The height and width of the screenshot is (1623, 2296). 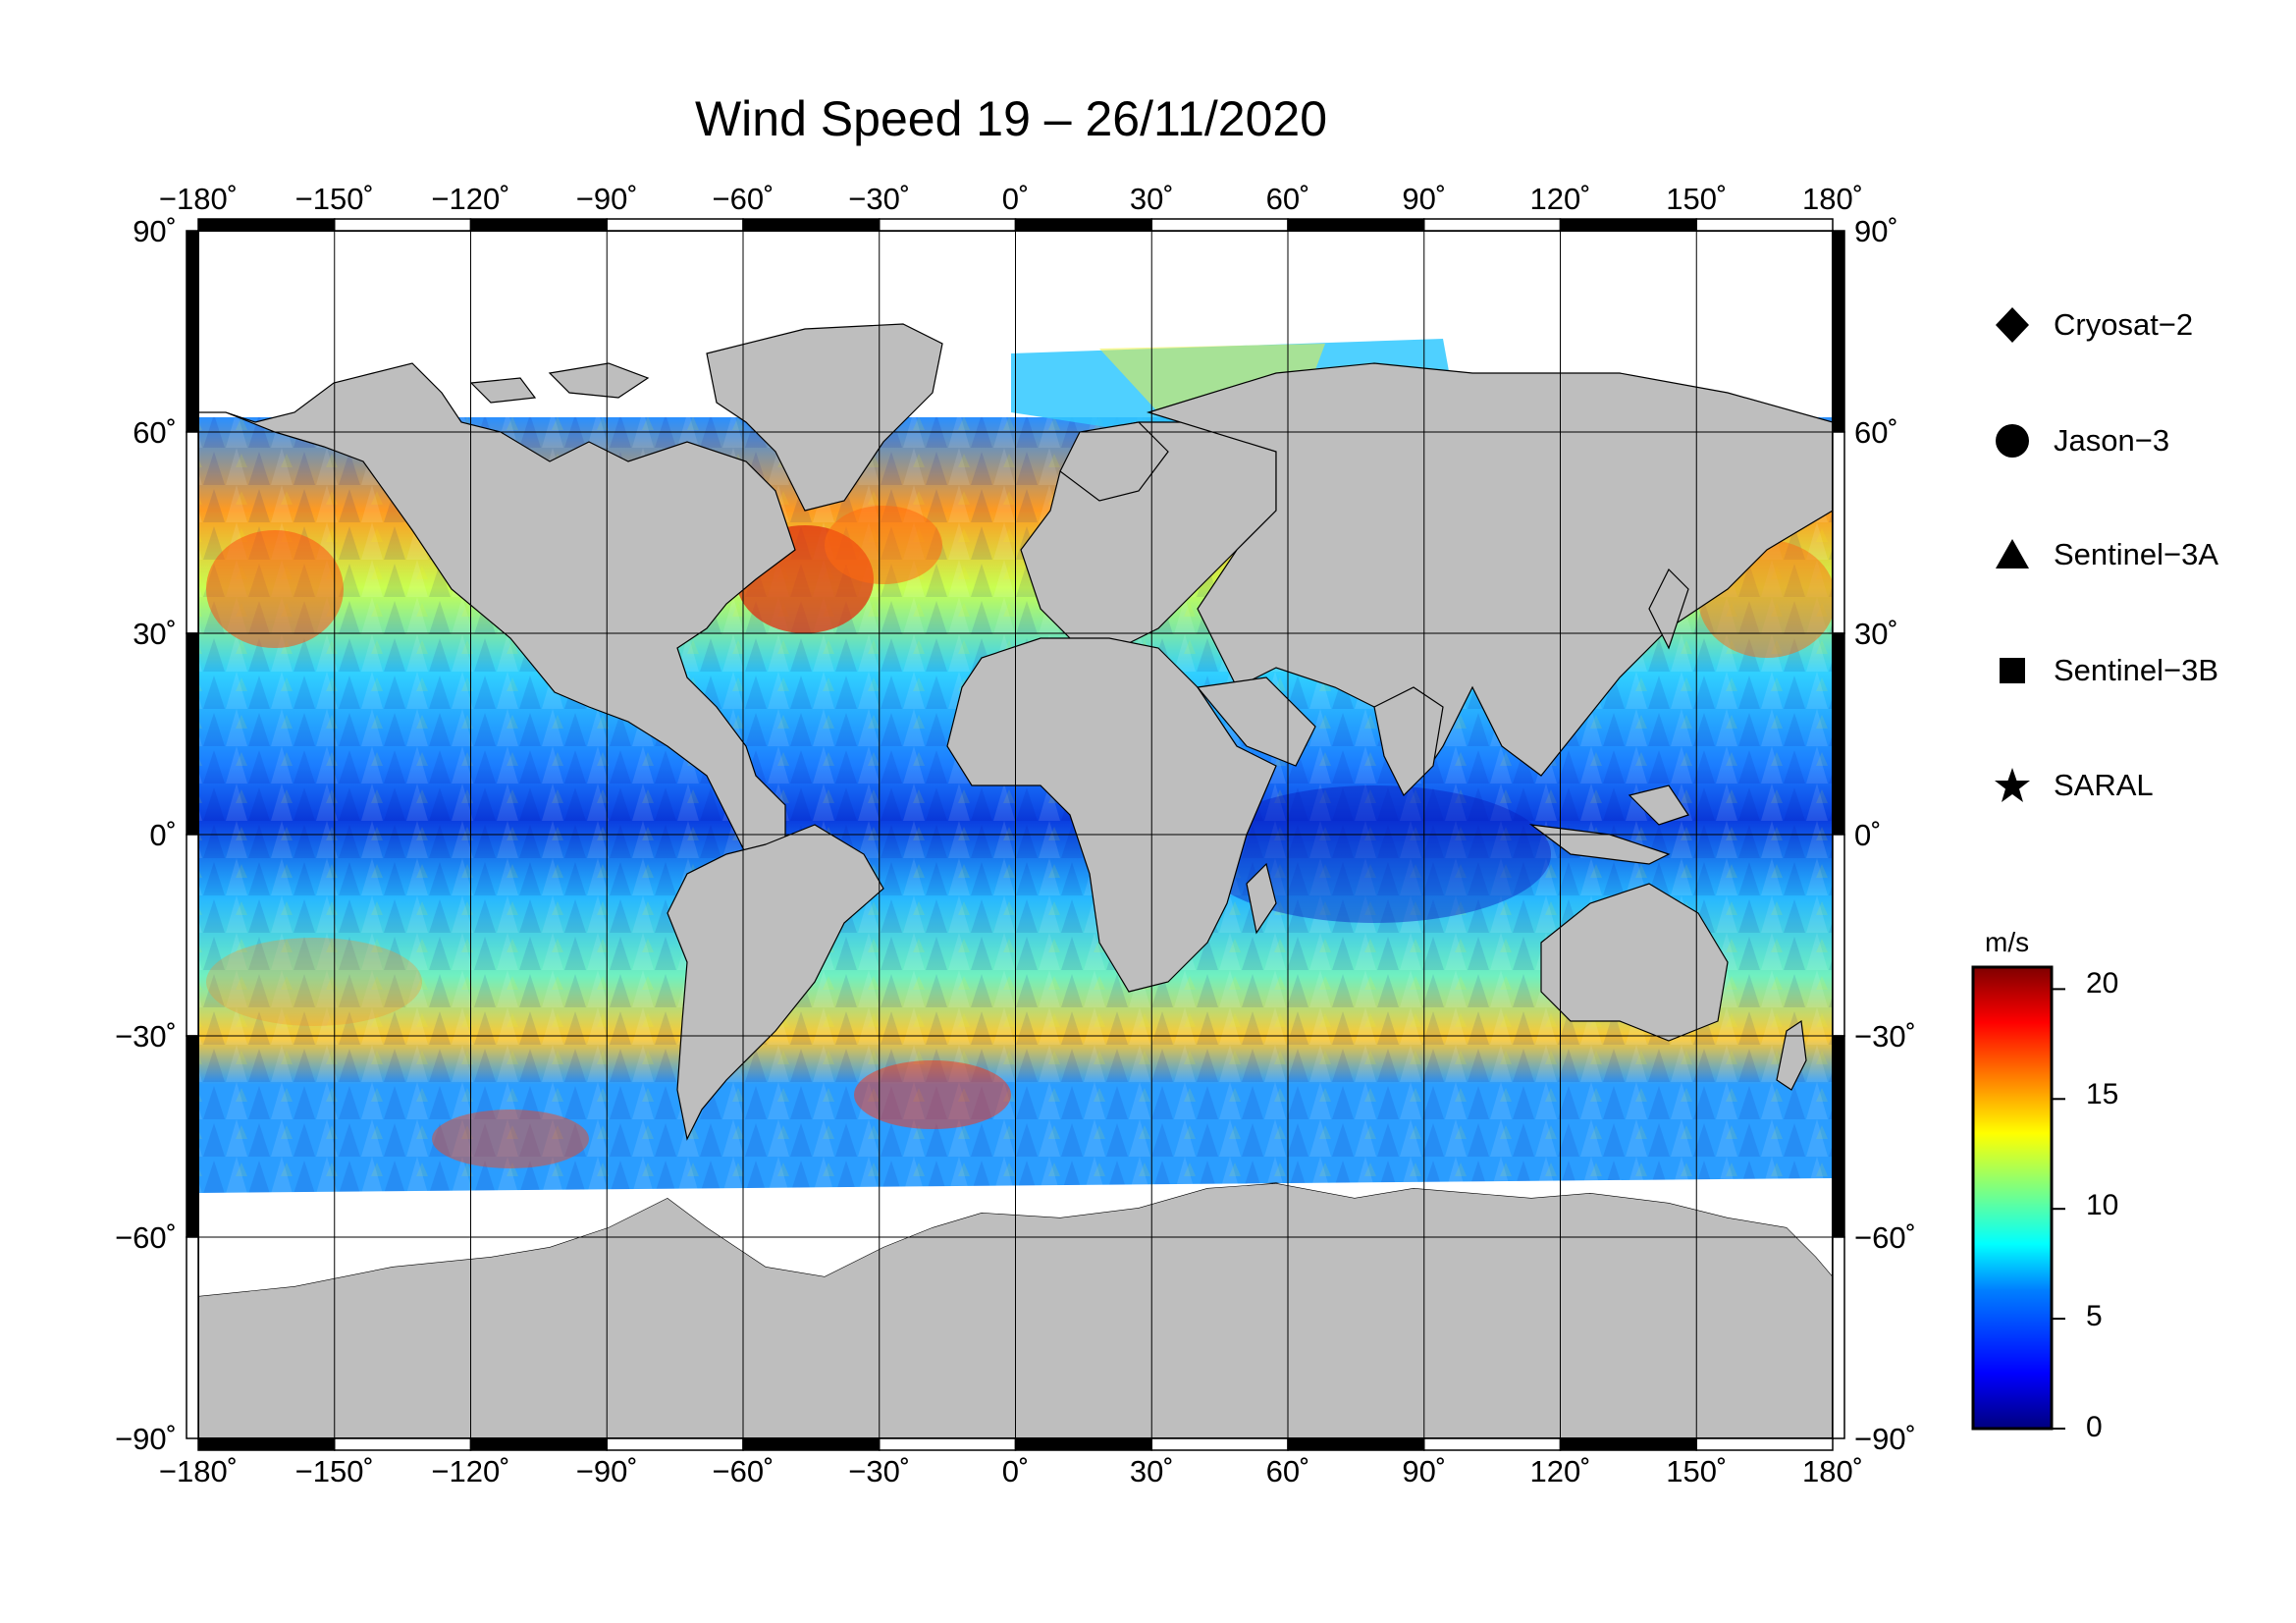 I want to click on square-icon, so click(x=2012, y=670).